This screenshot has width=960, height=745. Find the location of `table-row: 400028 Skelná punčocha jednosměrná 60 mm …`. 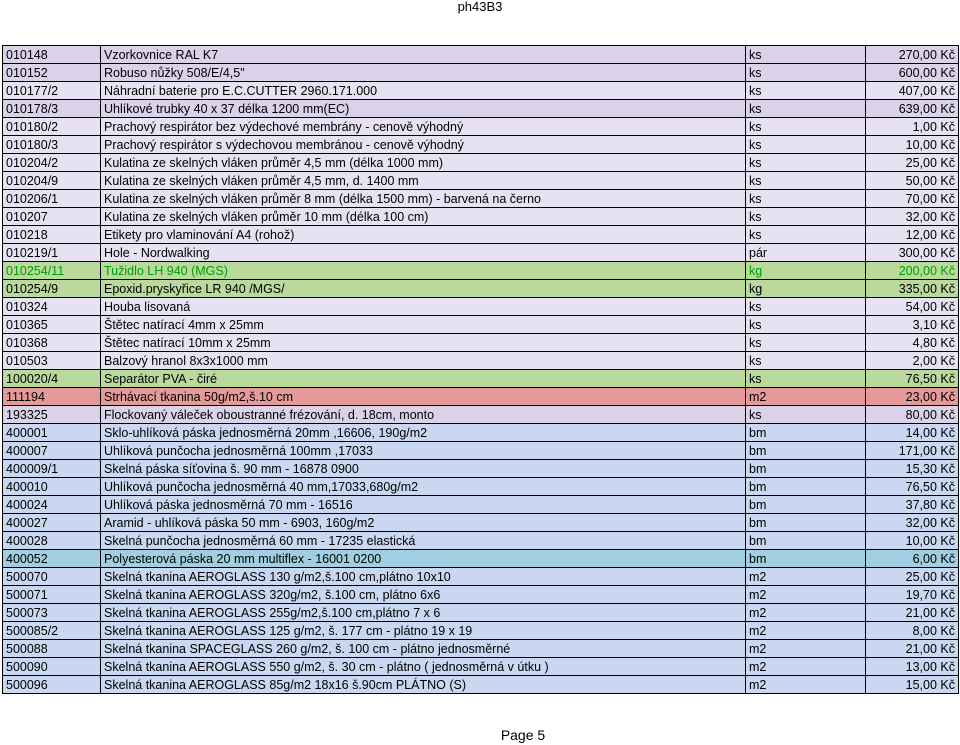

table-row: 400028 Skelná punčocha jednosměrná 60 mm … is located at coordinates (480, 540).